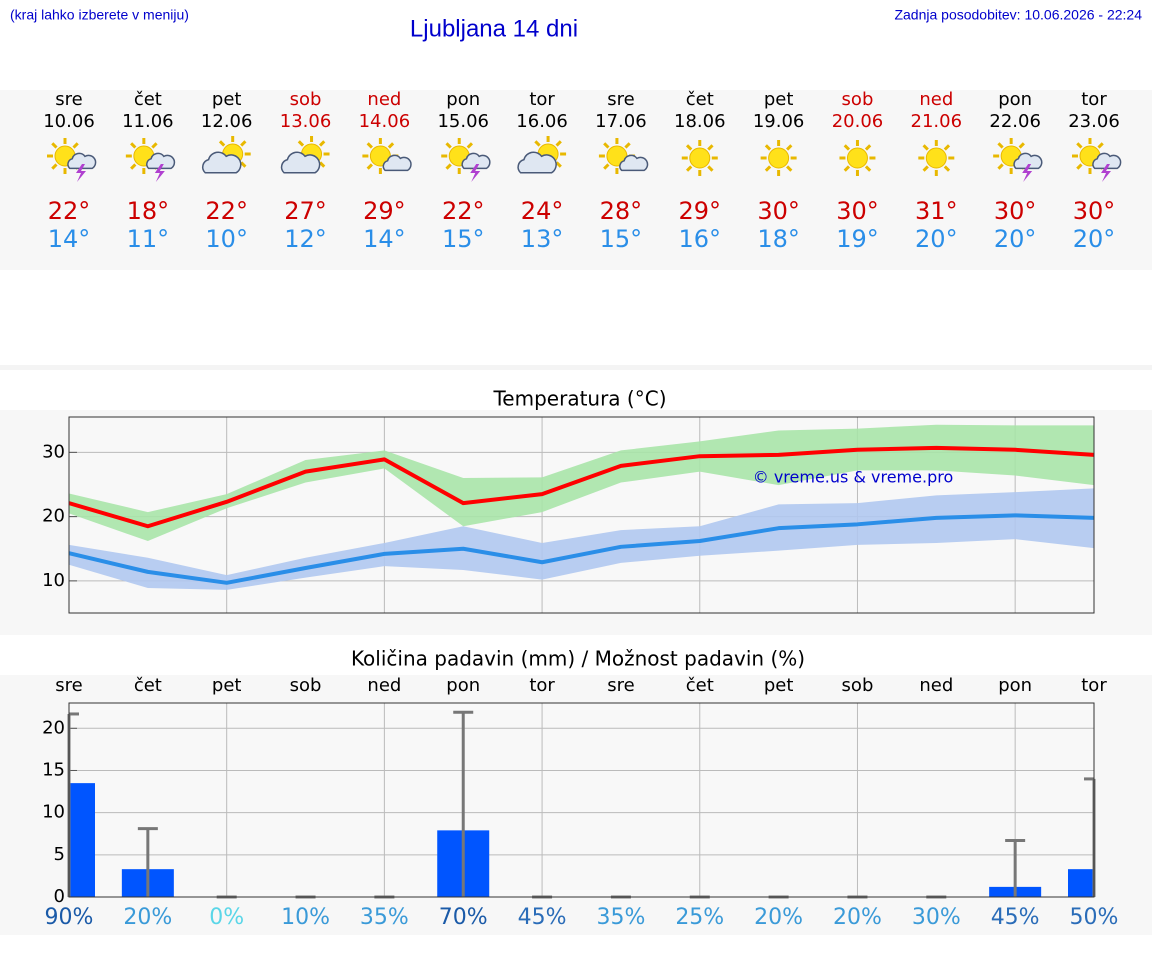 This screenshot has height=975, width=1152. I want to click on y-tick-label: 20, so click(53, 727).